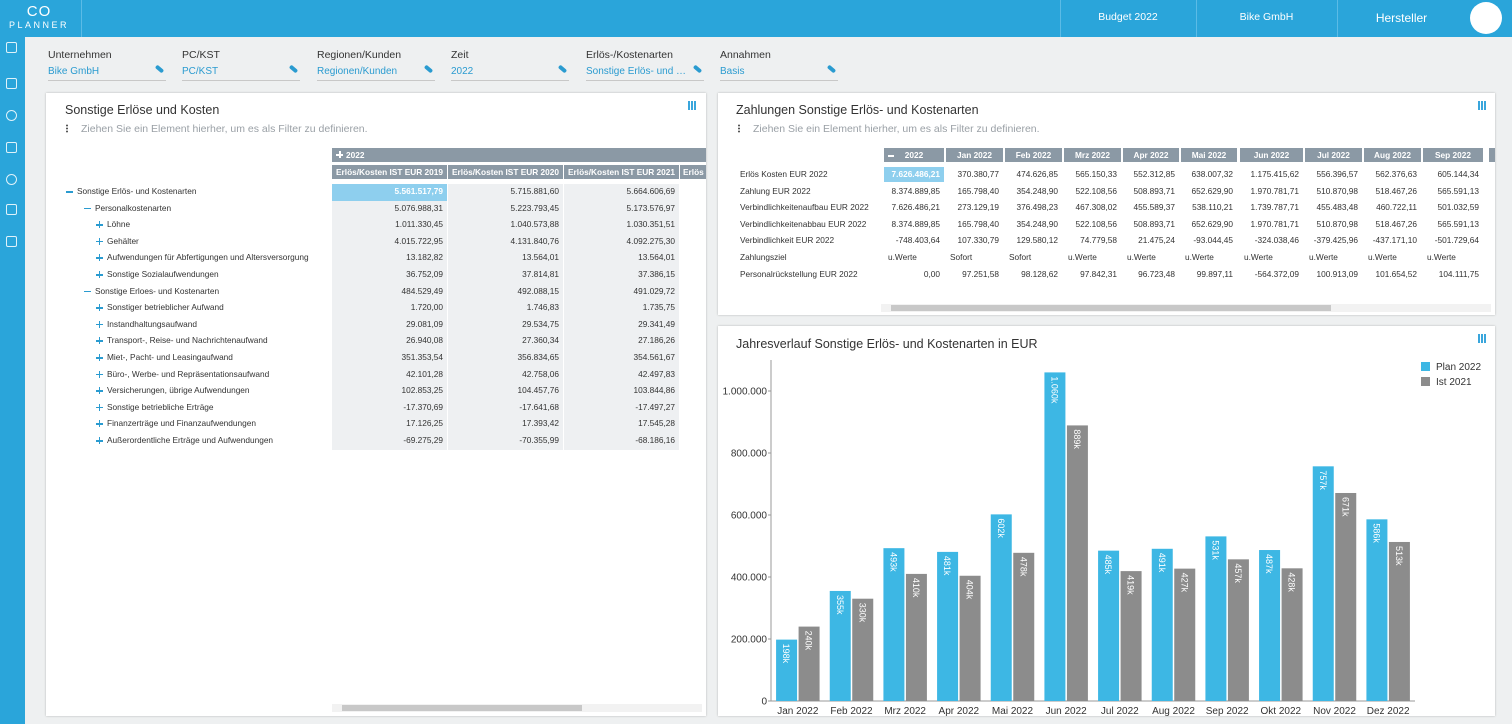  Describe the element at coordinates (157, 291) in the screenshot. I see `row-label: Sonstige Erloes- und Kostenarten` at that location.